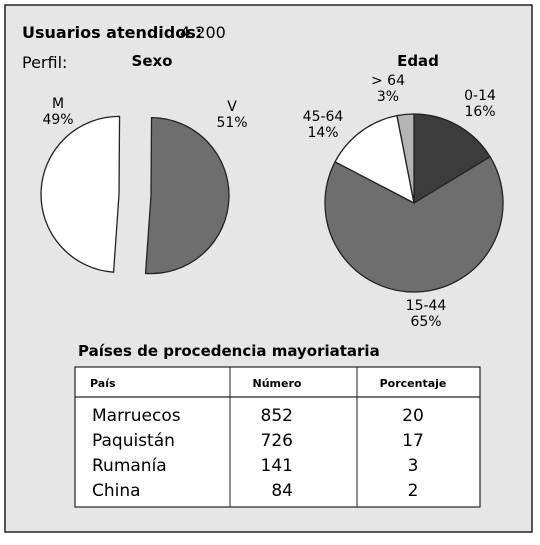  What do you see at coordinates (232, 107) in the screenshot?
I see `slice-label: V` at bounding box center [232, 107].